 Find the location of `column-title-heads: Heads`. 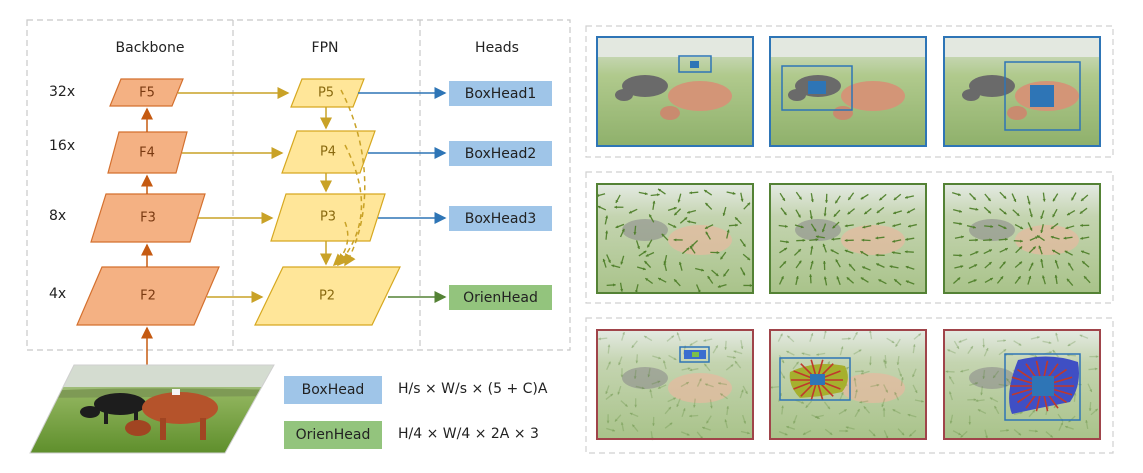

column-title-heads: Heads is located at coordinates (497, 48).